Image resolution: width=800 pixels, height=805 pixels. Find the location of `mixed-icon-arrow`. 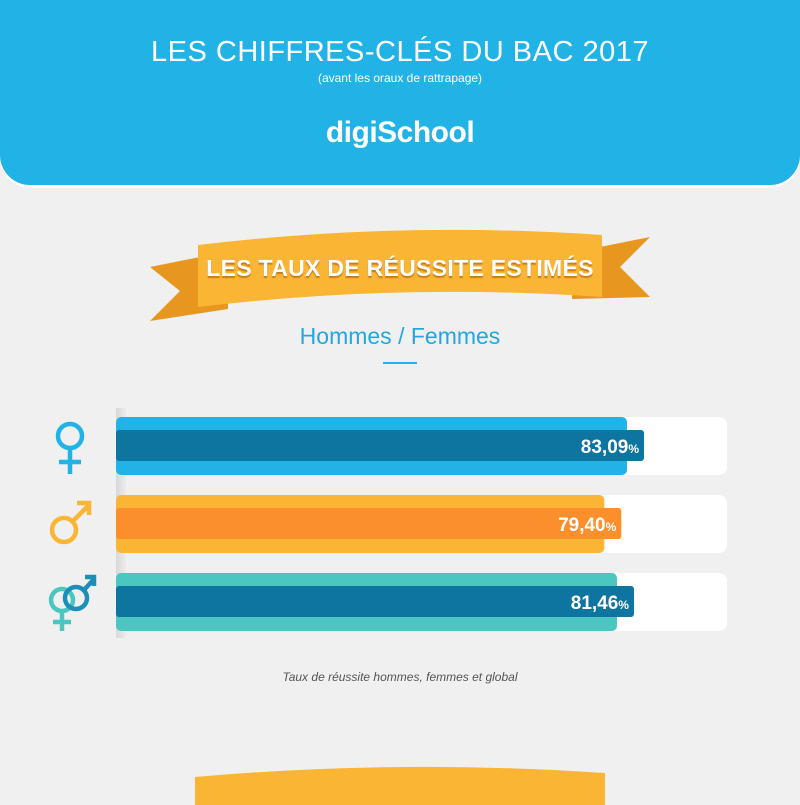

mixed-icon-arrow is located at coordinates (91, 580).